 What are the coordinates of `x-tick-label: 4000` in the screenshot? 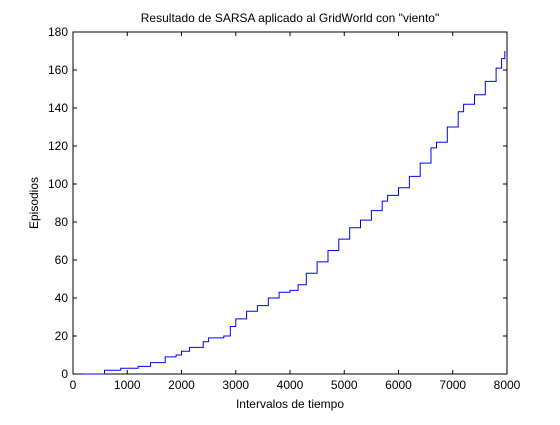 It's located at (290, 385).